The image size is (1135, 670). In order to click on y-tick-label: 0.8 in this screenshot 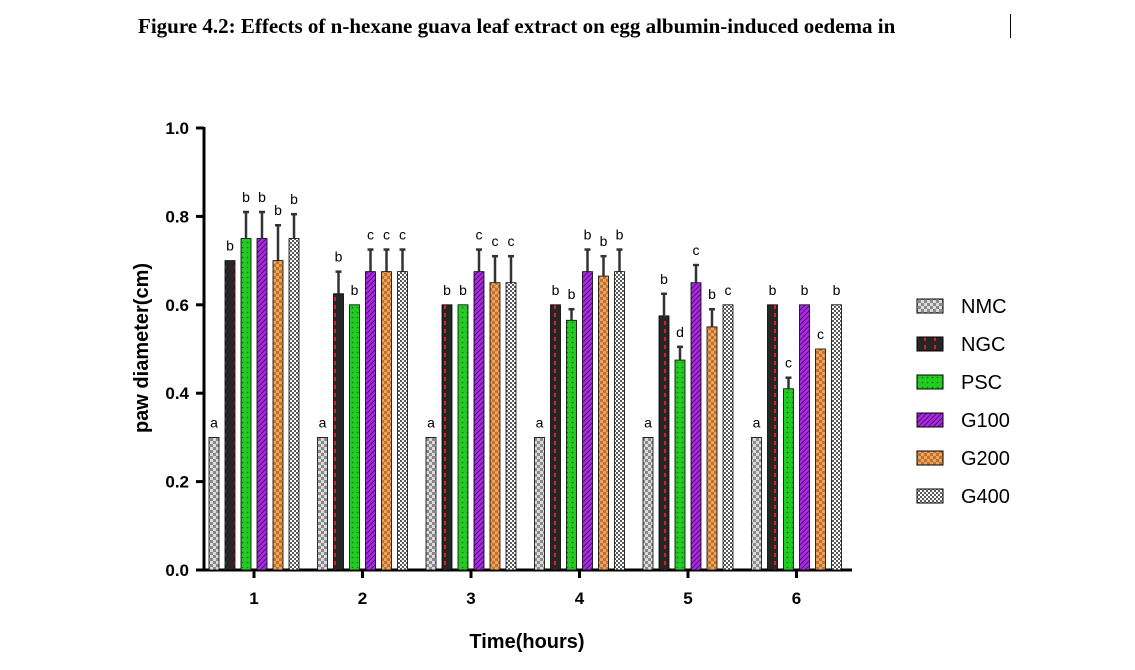, I will do `click(177, 216)`.